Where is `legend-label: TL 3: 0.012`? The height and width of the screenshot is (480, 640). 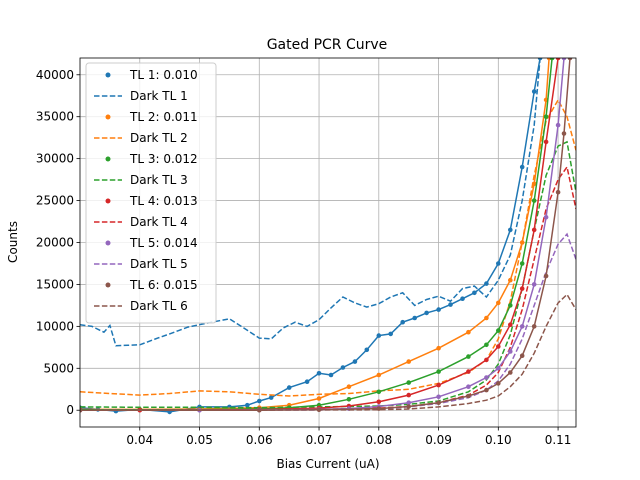 legend-label: TL 3: 0.012 is located at coordinates (163, 159).